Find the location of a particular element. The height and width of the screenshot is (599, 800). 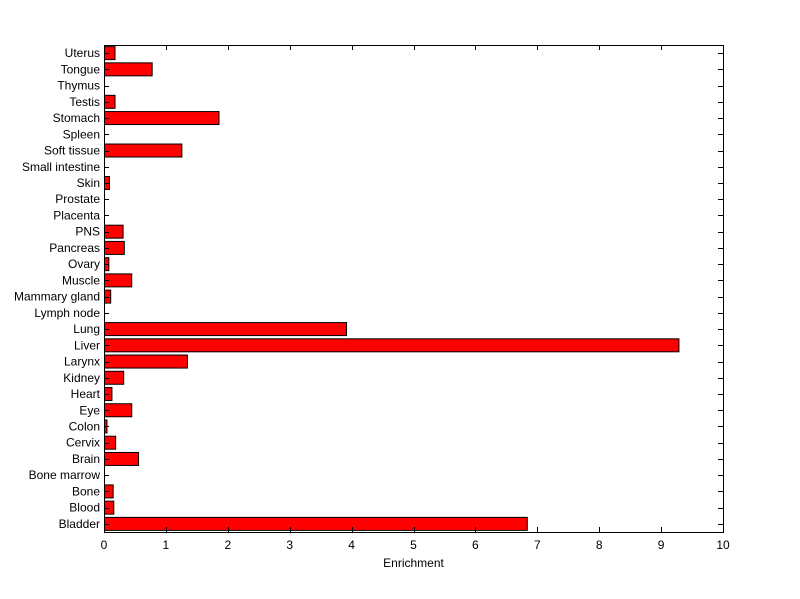

y-tick-label: Pancreas is located at coordinates (74, 248).